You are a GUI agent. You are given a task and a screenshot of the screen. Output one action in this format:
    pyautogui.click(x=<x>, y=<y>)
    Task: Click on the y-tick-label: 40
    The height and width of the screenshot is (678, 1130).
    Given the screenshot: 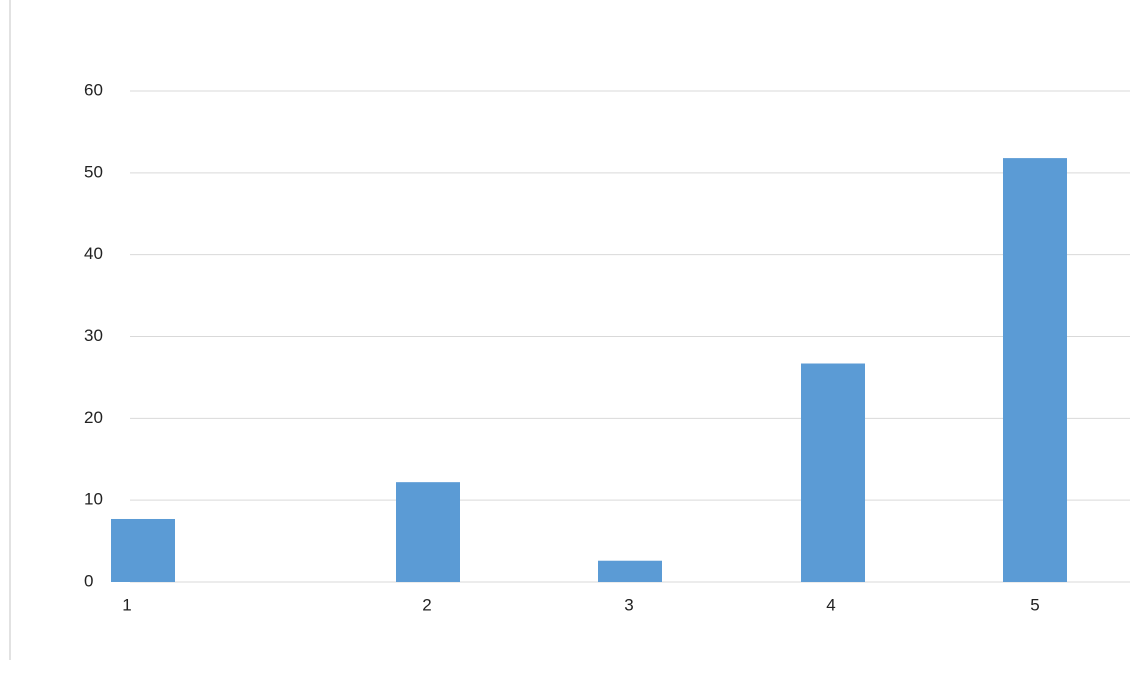 What is the action you would take?
    pyautogui.click(x=93, y=253)
    